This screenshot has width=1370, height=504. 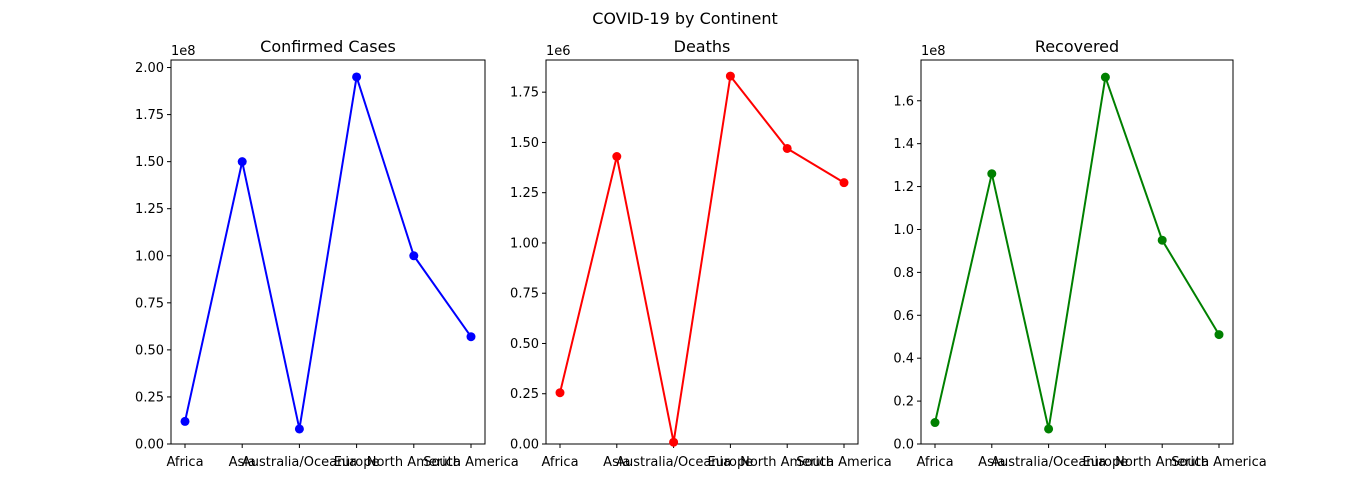 What do you see at coordinates (903, 316) in the screenshot?
I see `y-tick-label: 0.6` at bounding box center [903, 316].